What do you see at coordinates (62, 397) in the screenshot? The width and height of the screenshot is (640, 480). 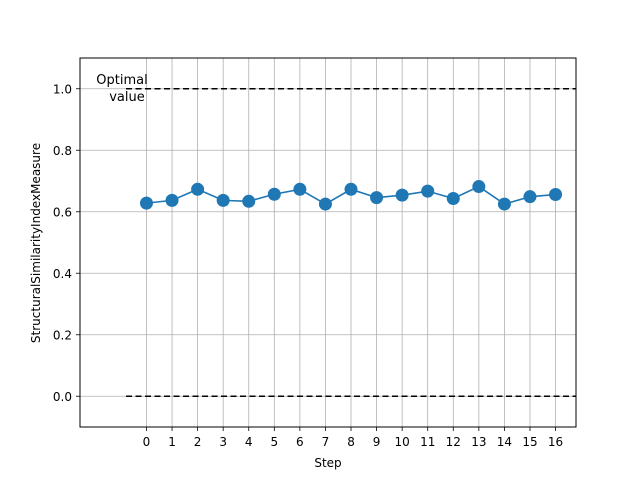 I see `y-tick-label: 0.0` at bounding box center [62, 397].